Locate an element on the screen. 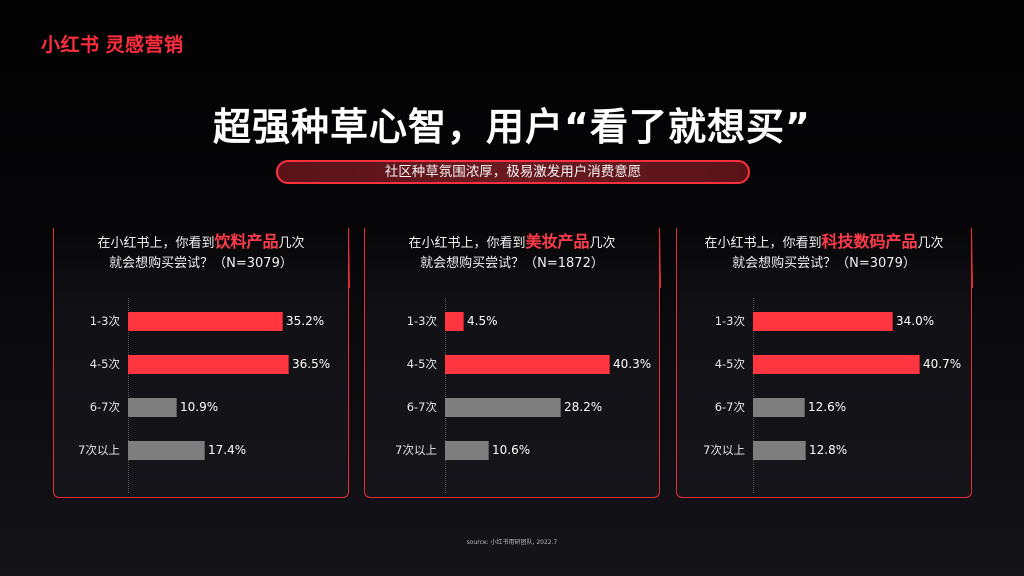 Image resolution: width=1024 pixels, height=576 pixels. bar-value-label: 4.5% is located at coordinates (482, 321).